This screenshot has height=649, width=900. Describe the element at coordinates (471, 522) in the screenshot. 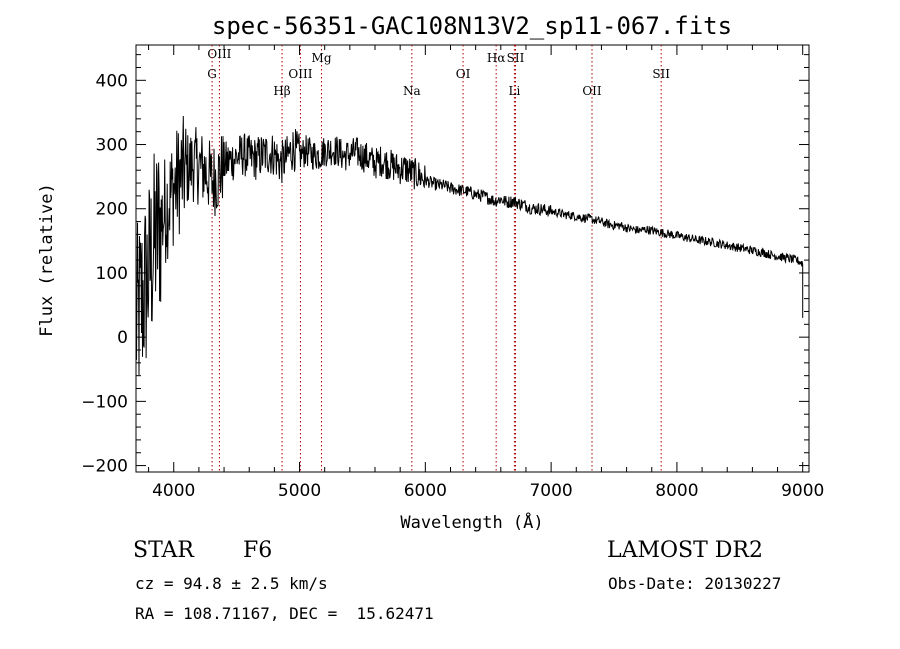

I see `x-axis-label: Wavelength (Å)` at that location.